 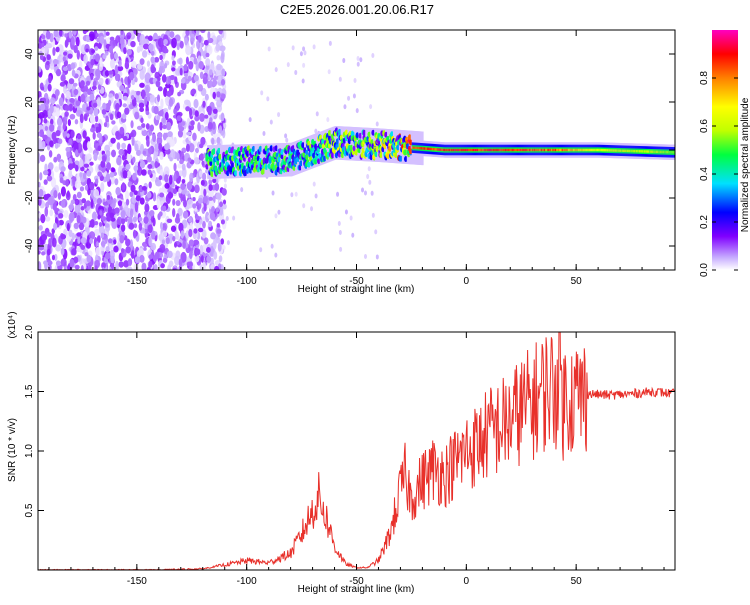 What do you see at coordinates (745, 164) in the screenshot?
I see `colorbar-label: Normalized spectral amplitude` at bounding box center [745, 164].